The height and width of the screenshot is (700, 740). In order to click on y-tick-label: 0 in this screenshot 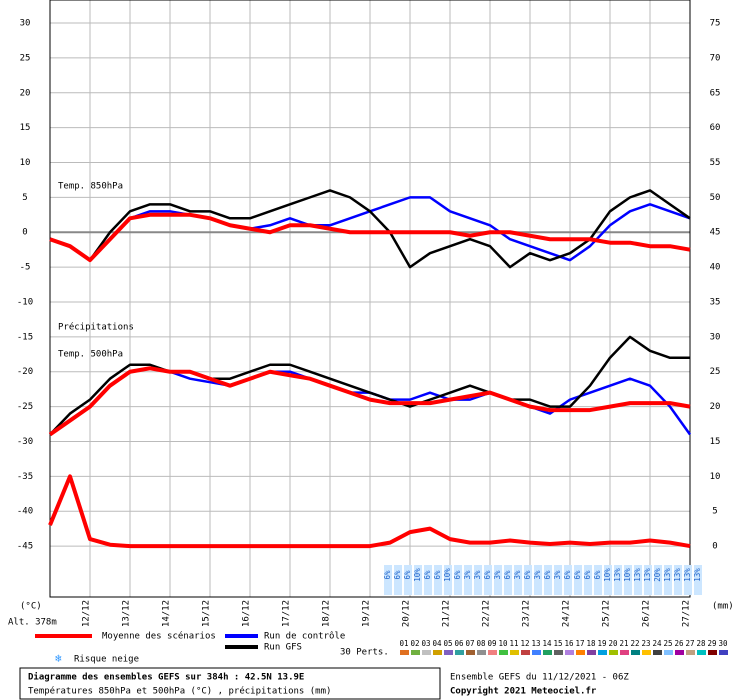, I will do `click(24, 233)`.